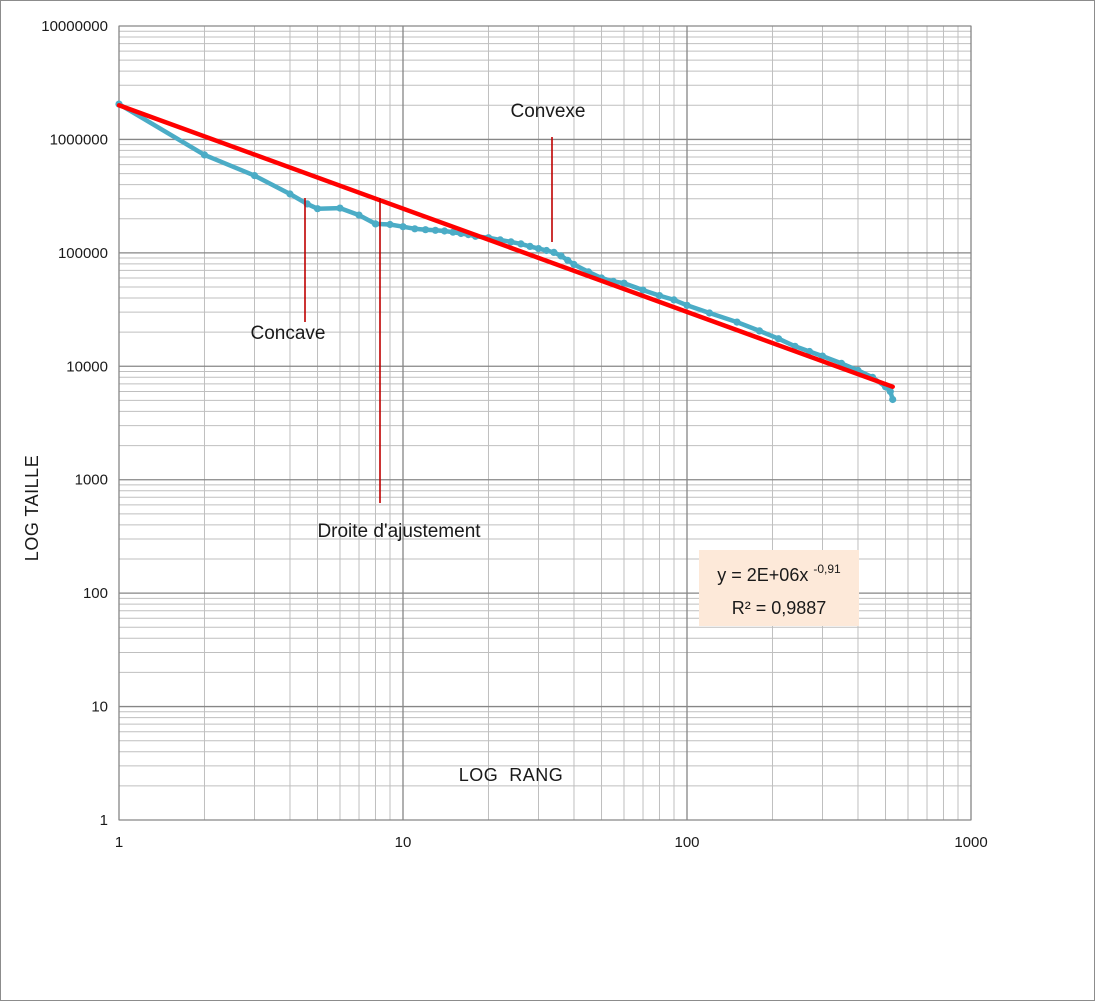 This screenshot has height=1006, width=1095. What do you see at coordinates (87, 366) in the screenshot?
I see `y-tick-label: 10000` at bounding box center [87, 366].